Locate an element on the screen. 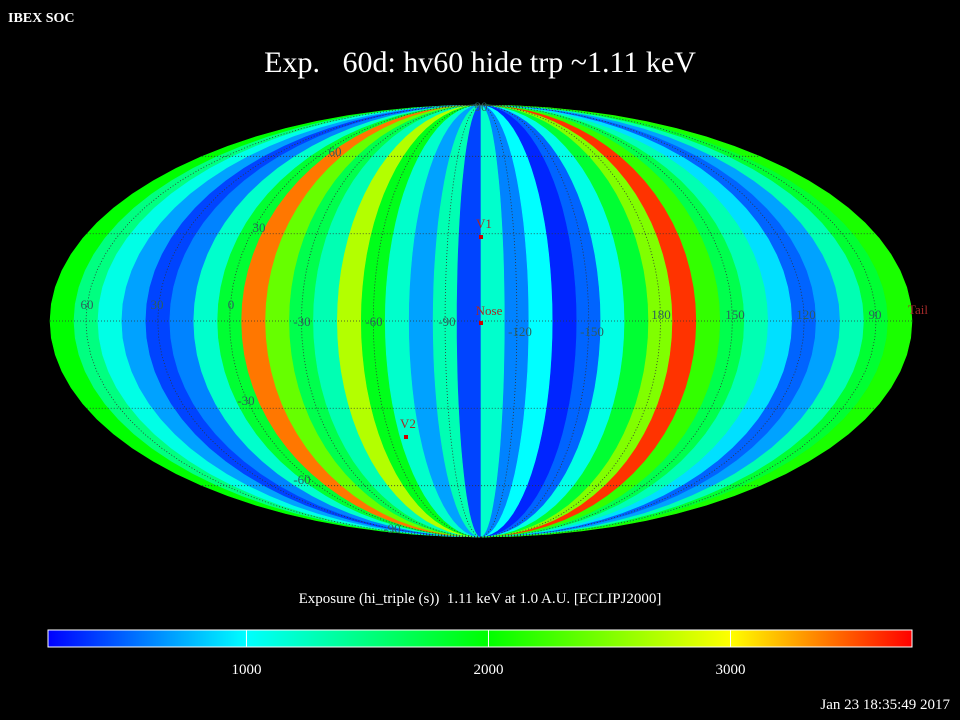 The height and width of the screenshot is (720, 960). colorbar-fill is located at coordinates (480, 638).